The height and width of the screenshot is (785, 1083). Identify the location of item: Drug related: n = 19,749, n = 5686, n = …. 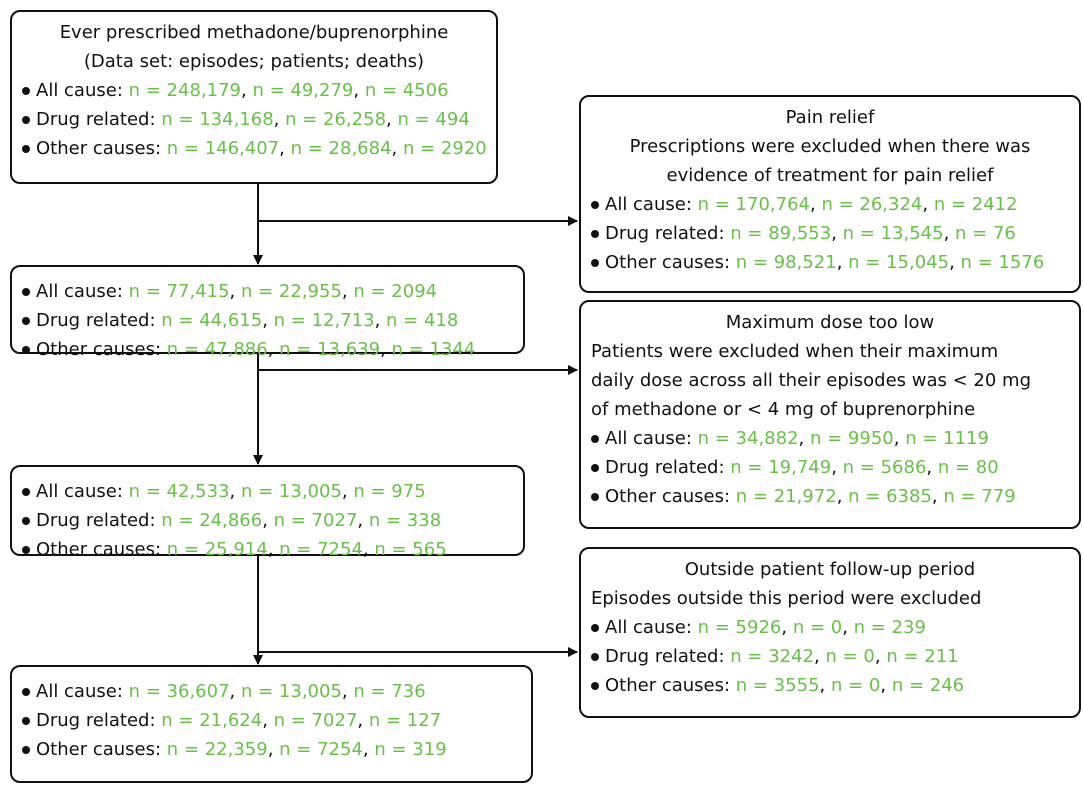
(830, 467).